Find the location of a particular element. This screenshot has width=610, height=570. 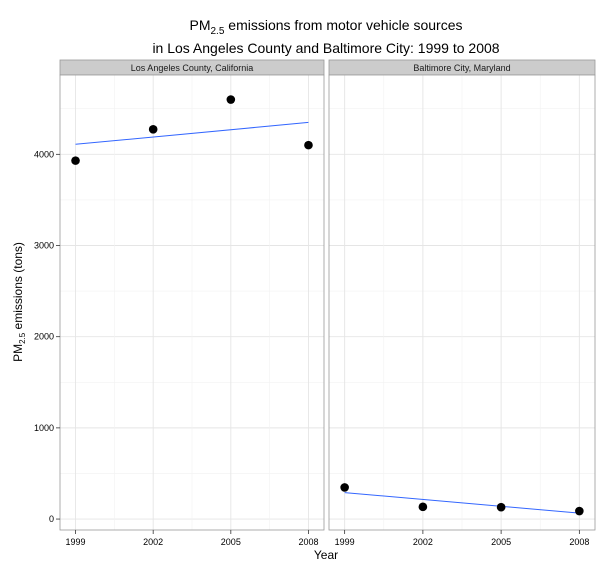

y-axis-title: PM2.5 emissions (tons) is located at coordinates (19, 302).